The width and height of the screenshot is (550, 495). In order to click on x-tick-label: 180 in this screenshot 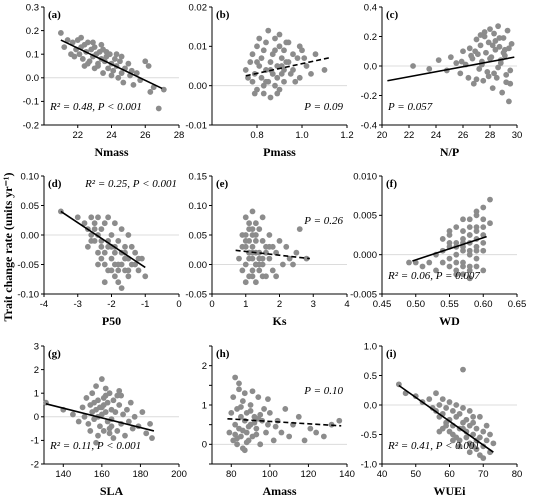, I will do `click(140, 474)`.